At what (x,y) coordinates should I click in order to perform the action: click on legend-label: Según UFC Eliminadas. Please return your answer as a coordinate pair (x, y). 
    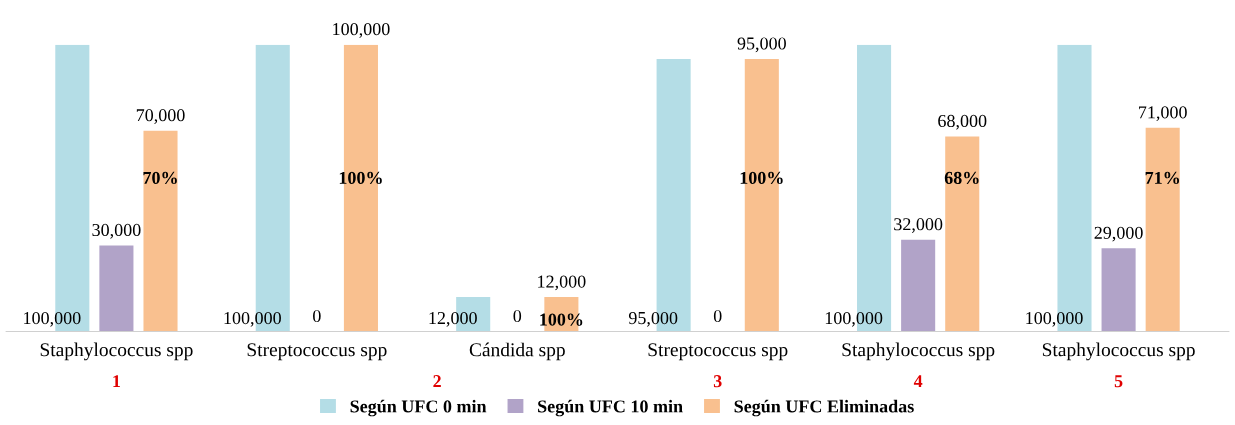
    Looking at the image, I should click on (824, 408).